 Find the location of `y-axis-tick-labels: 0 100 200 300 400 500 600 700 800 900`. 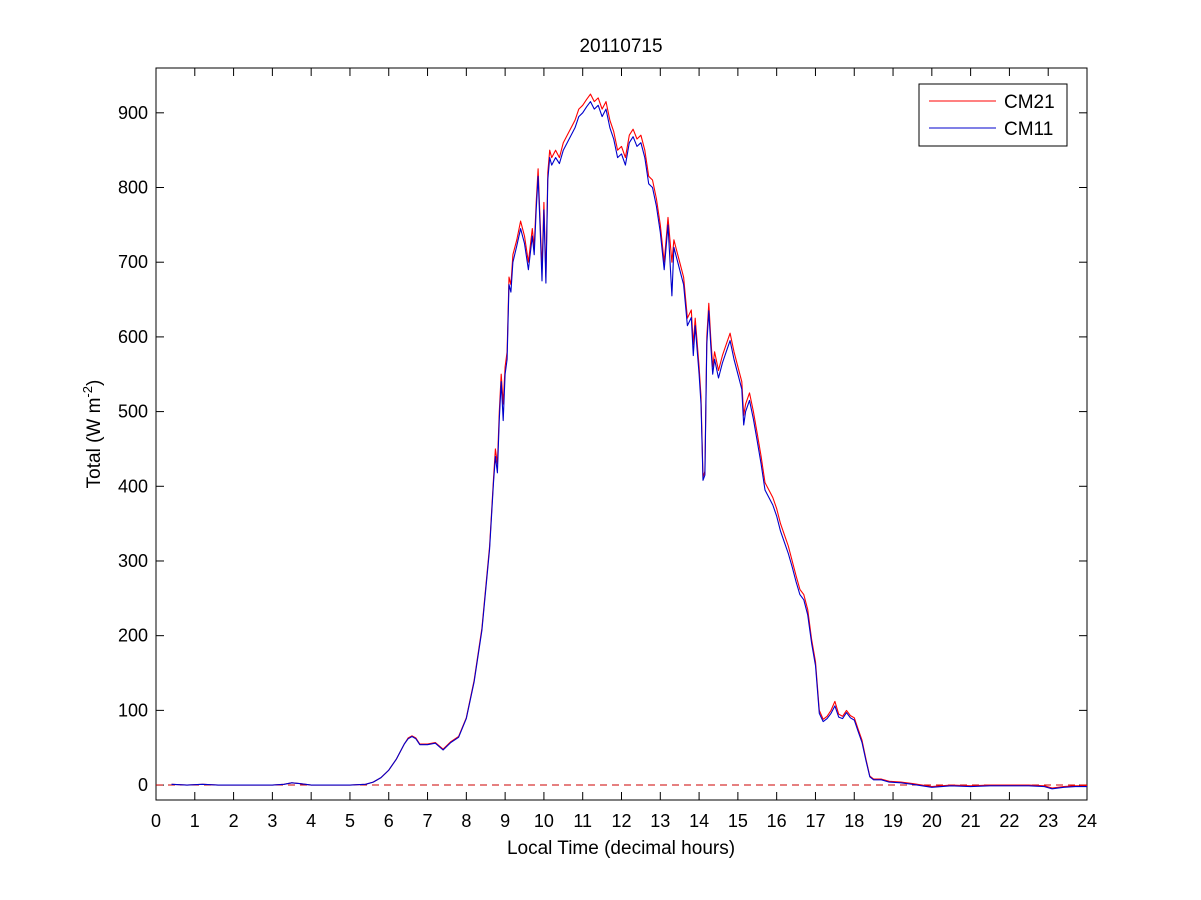

y-axis-tick-labels: 0 100 200 300 400 500 600 700 800 900 is located at coordinates (133, 449).